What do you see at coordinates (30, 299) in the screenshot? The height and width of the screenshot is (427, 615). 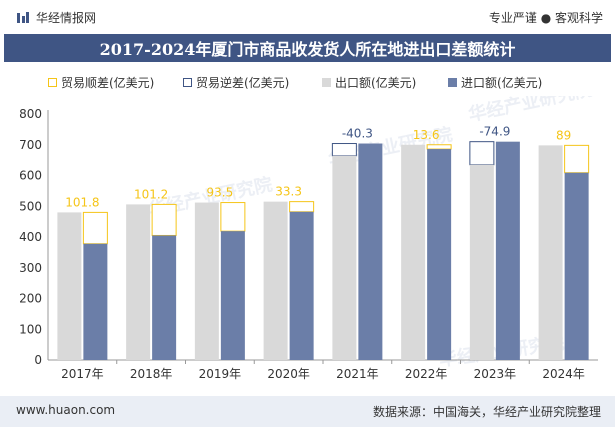 I see `y-tick-label: 200` at bounding box center [30, 299].